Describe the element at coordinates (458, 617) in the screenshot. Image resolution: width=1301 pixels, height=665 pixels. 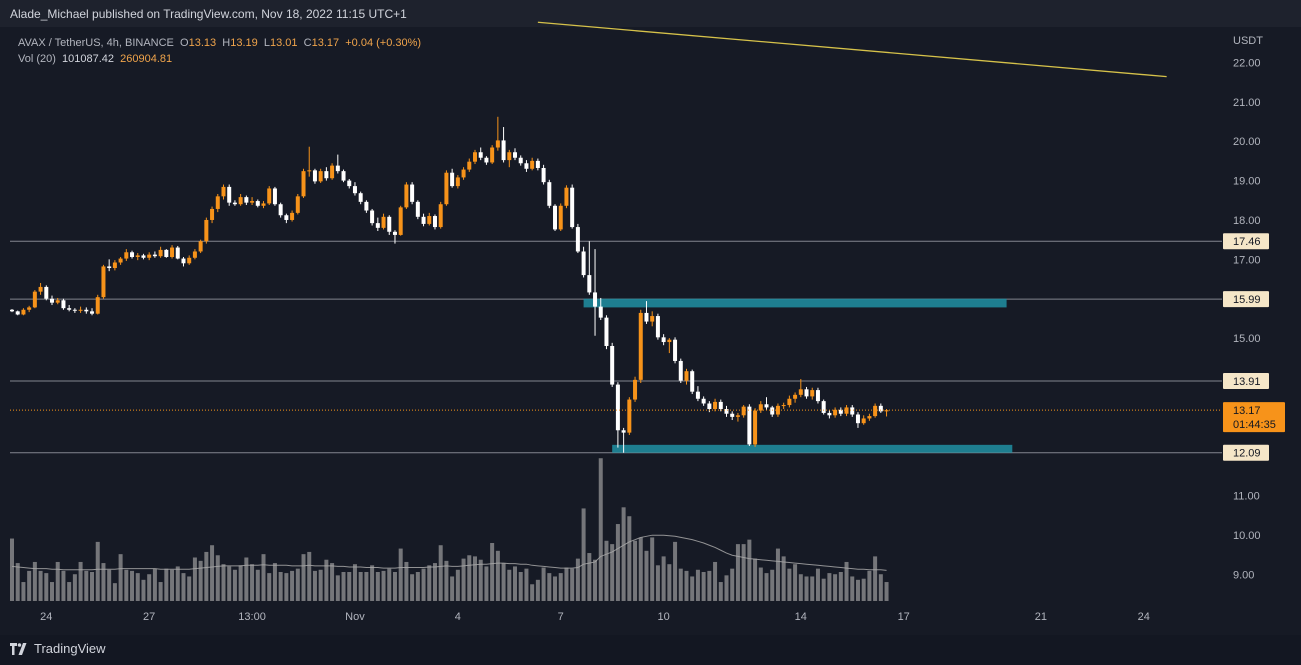
I see `x-tick-label: 4` at that location.